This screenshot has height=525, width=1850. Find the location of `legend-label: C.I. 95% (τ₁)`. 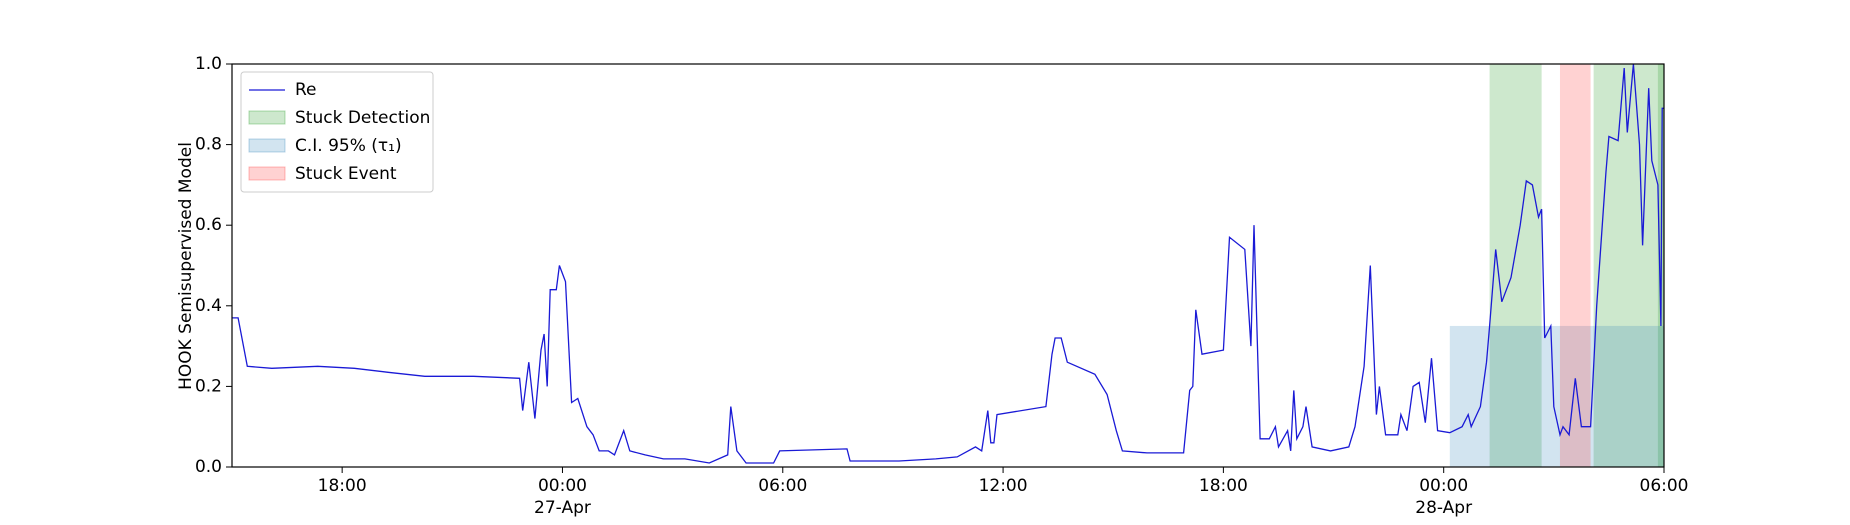

legend-label: C.I. 95% (τ₁) is located at coordinates (348, 146).